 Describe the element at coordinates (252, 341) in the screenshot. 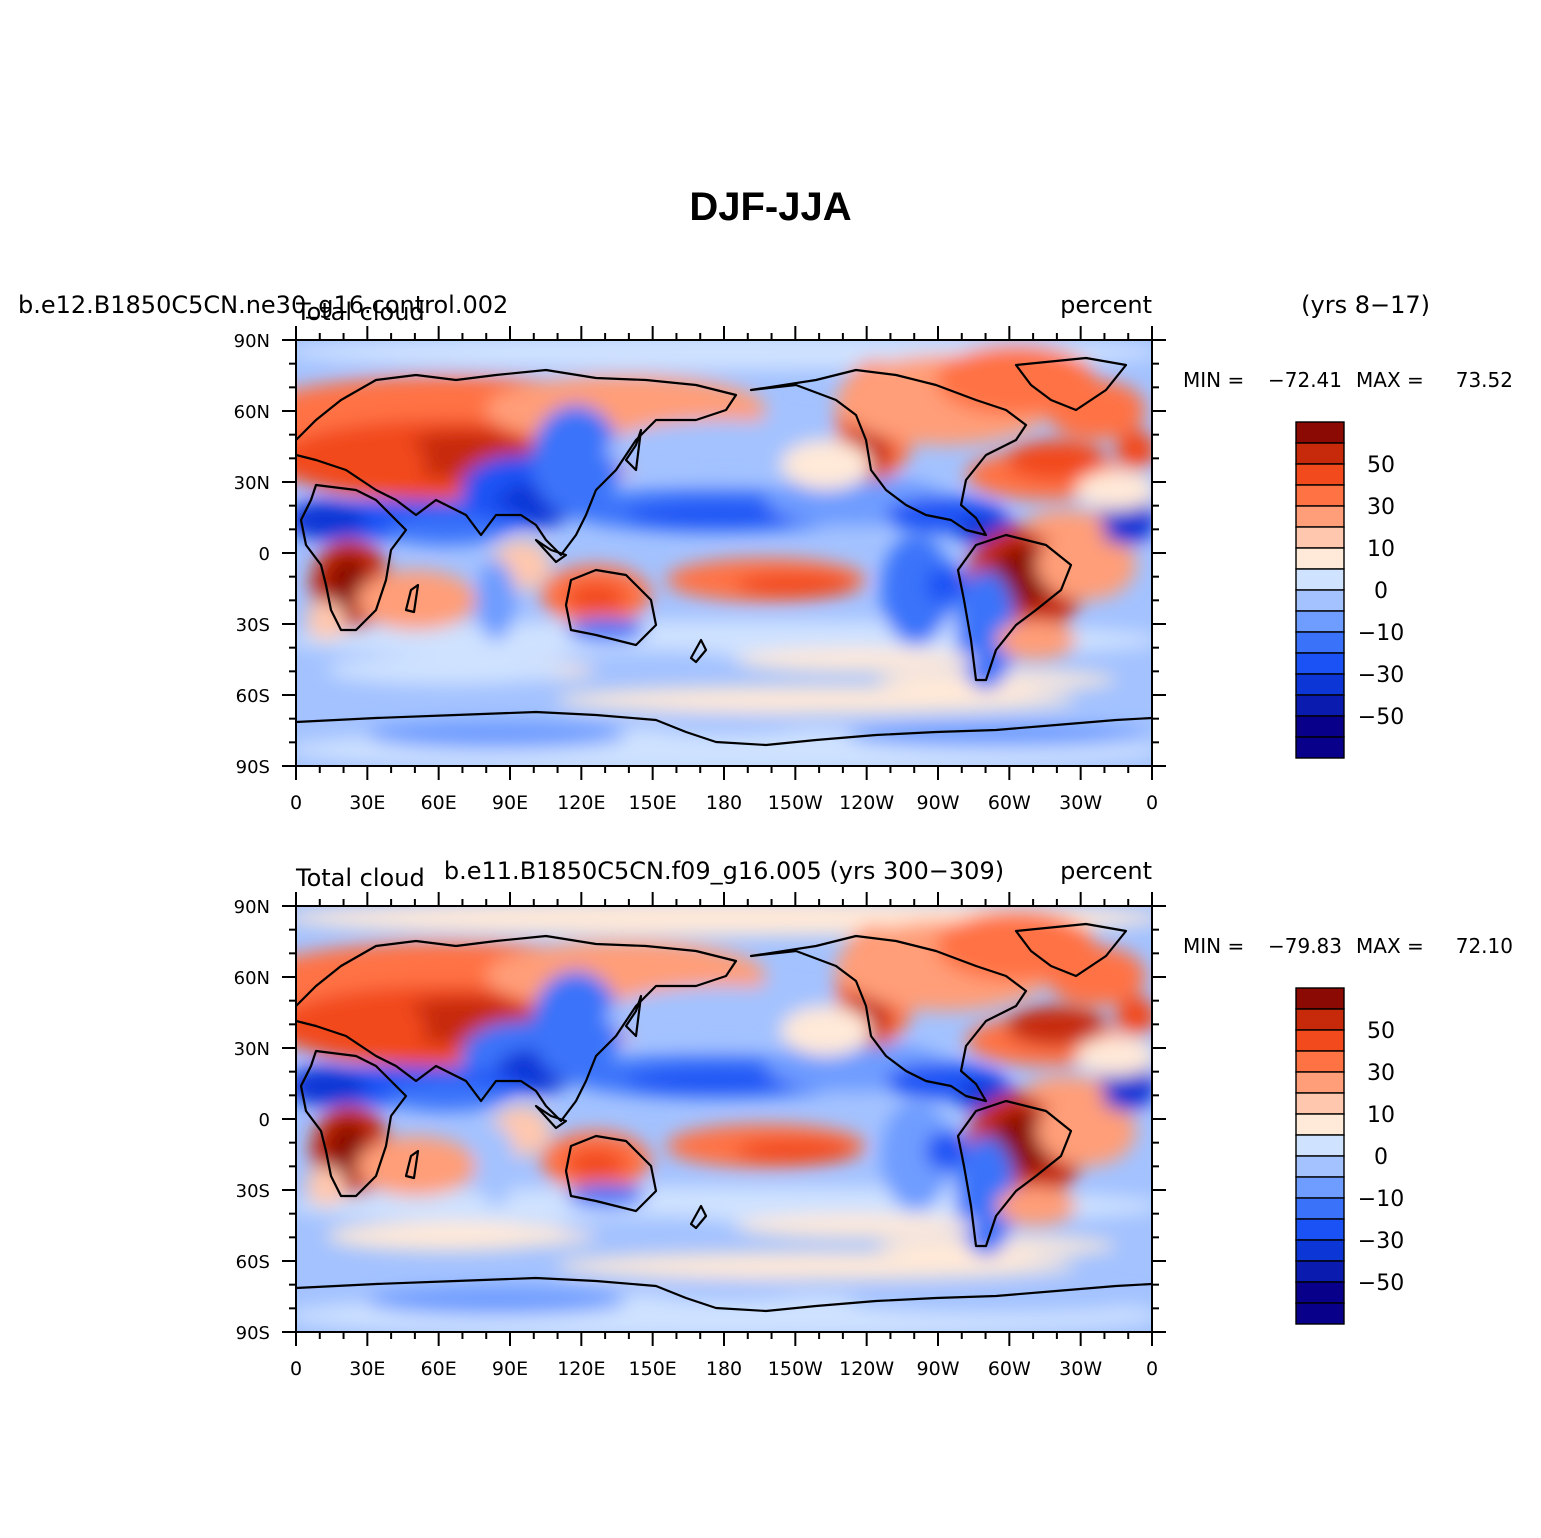

I see `latitude-label: 90N` at that location.